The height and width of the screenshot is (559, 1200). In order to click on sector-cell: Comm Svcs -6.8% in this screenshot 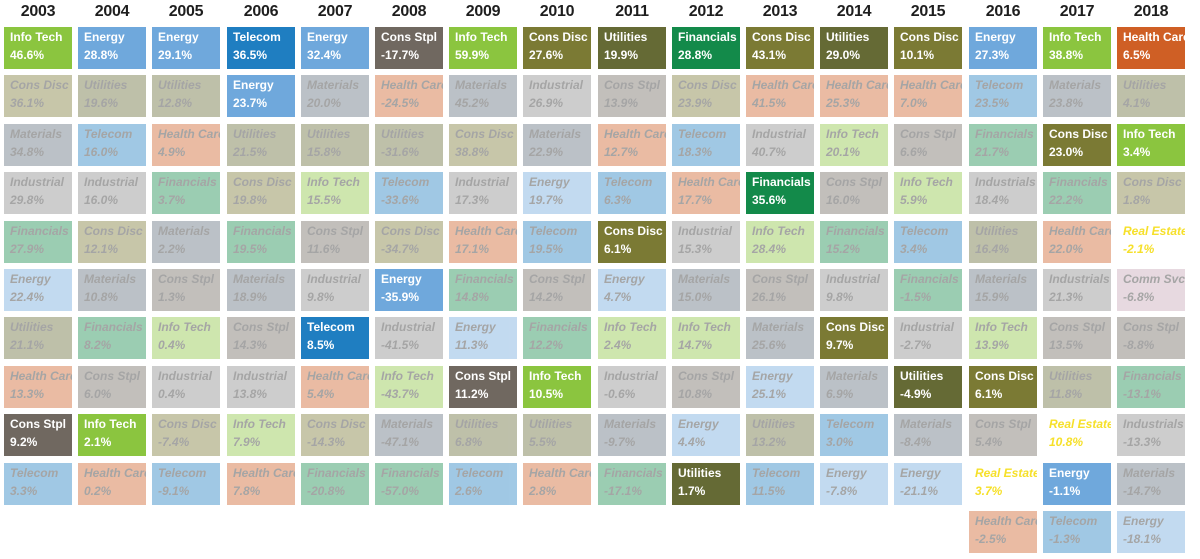, I will do `click(1151, 290)`.